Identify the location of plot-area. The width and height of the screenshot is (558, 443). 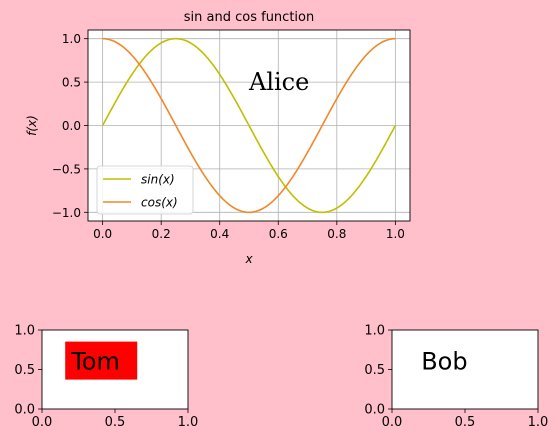
(465, 369).